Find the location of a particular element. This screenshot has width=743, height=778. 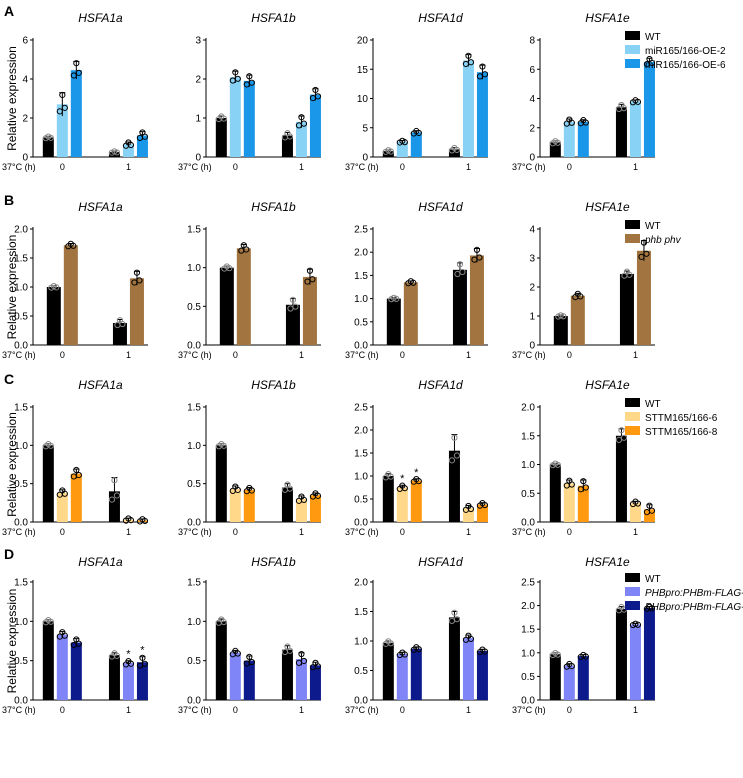

y-tick-label: 0 is located at coordinates (198, 158).